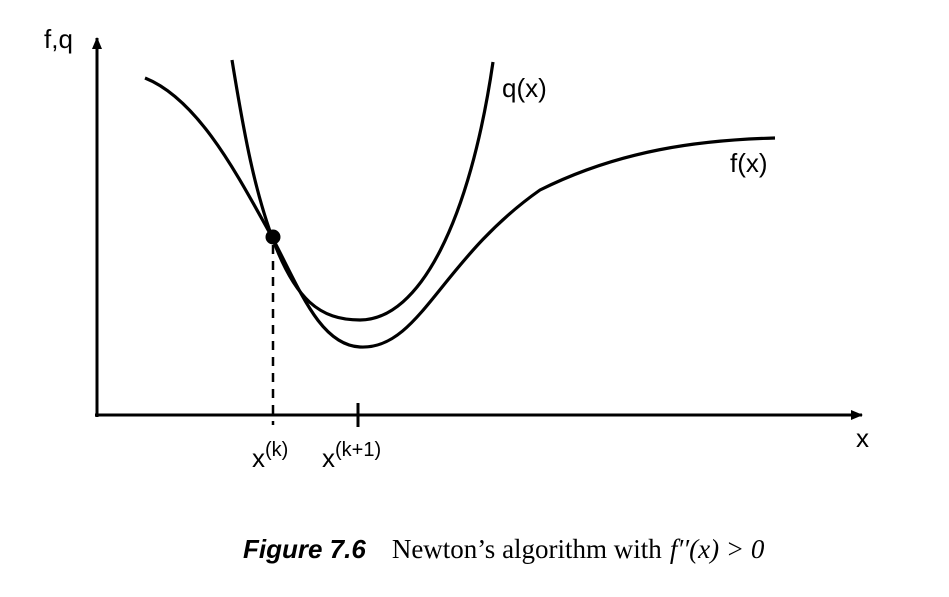 This screenshot has height=597, width=949. What do you see at coordinates (749, 163) in the screenshot?
I see `curve-label: f(x)` at bounding box center [749, 163].